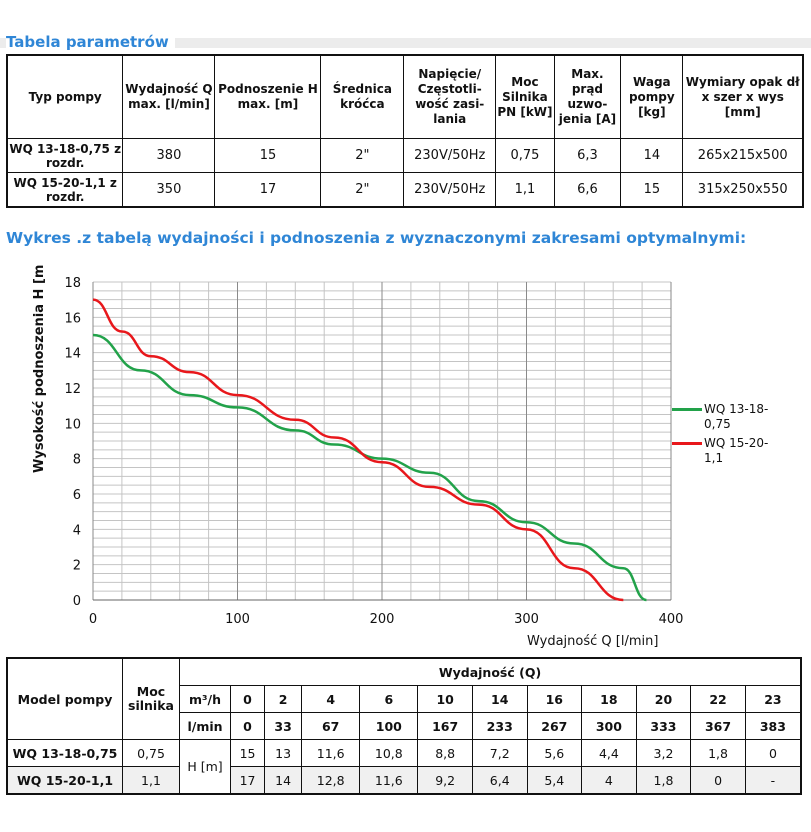  I want to click on y-tick-label: 6, so click(77, 495).